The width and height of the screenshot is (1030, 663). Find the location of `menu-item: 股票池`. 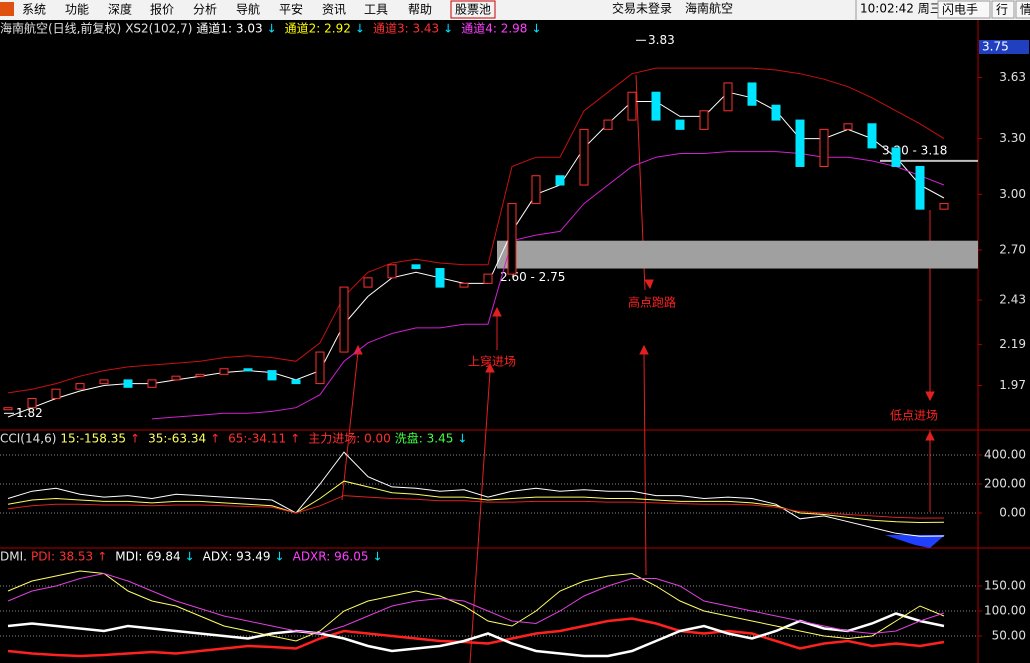

menu-item: 股票池 is located at coordinates (473, 10).